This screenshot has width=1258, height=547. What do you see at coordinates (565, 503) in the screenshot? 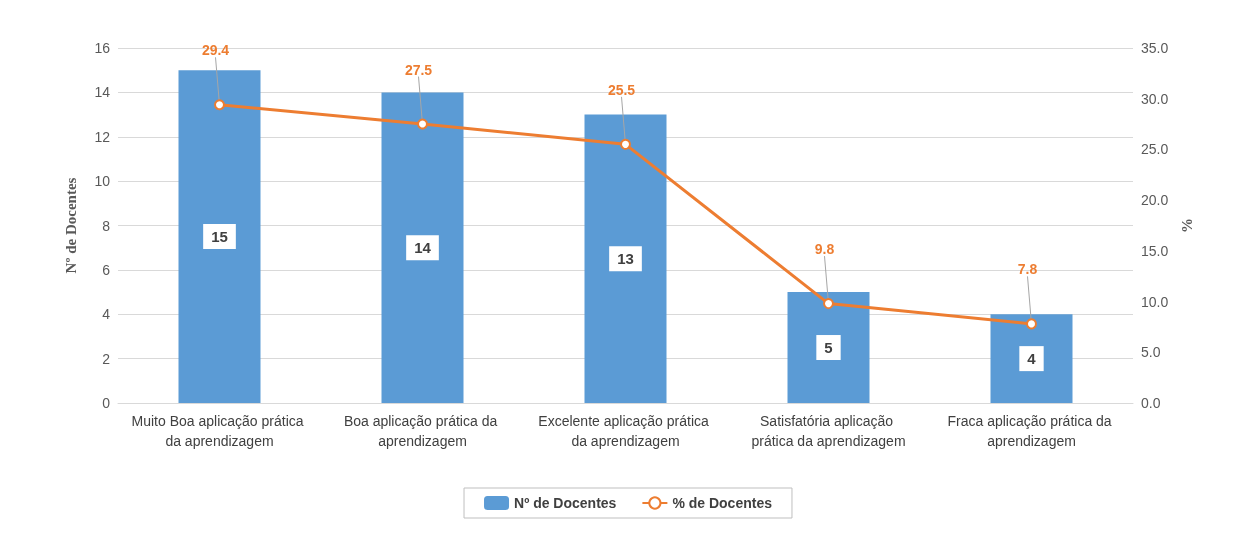
I see `legend-label: Nº de Docentes` at bounding box center [565, 503].